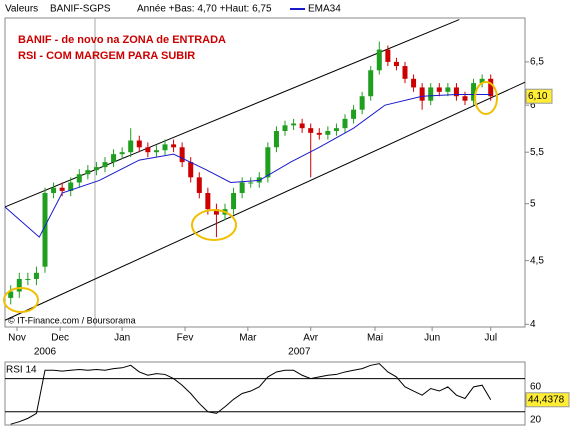 The image size is (570, 430). What do you see at coordinates (375, 338) in the screenshot?
I see `x-tick-label: Mai` at bounding box center [375, 338].